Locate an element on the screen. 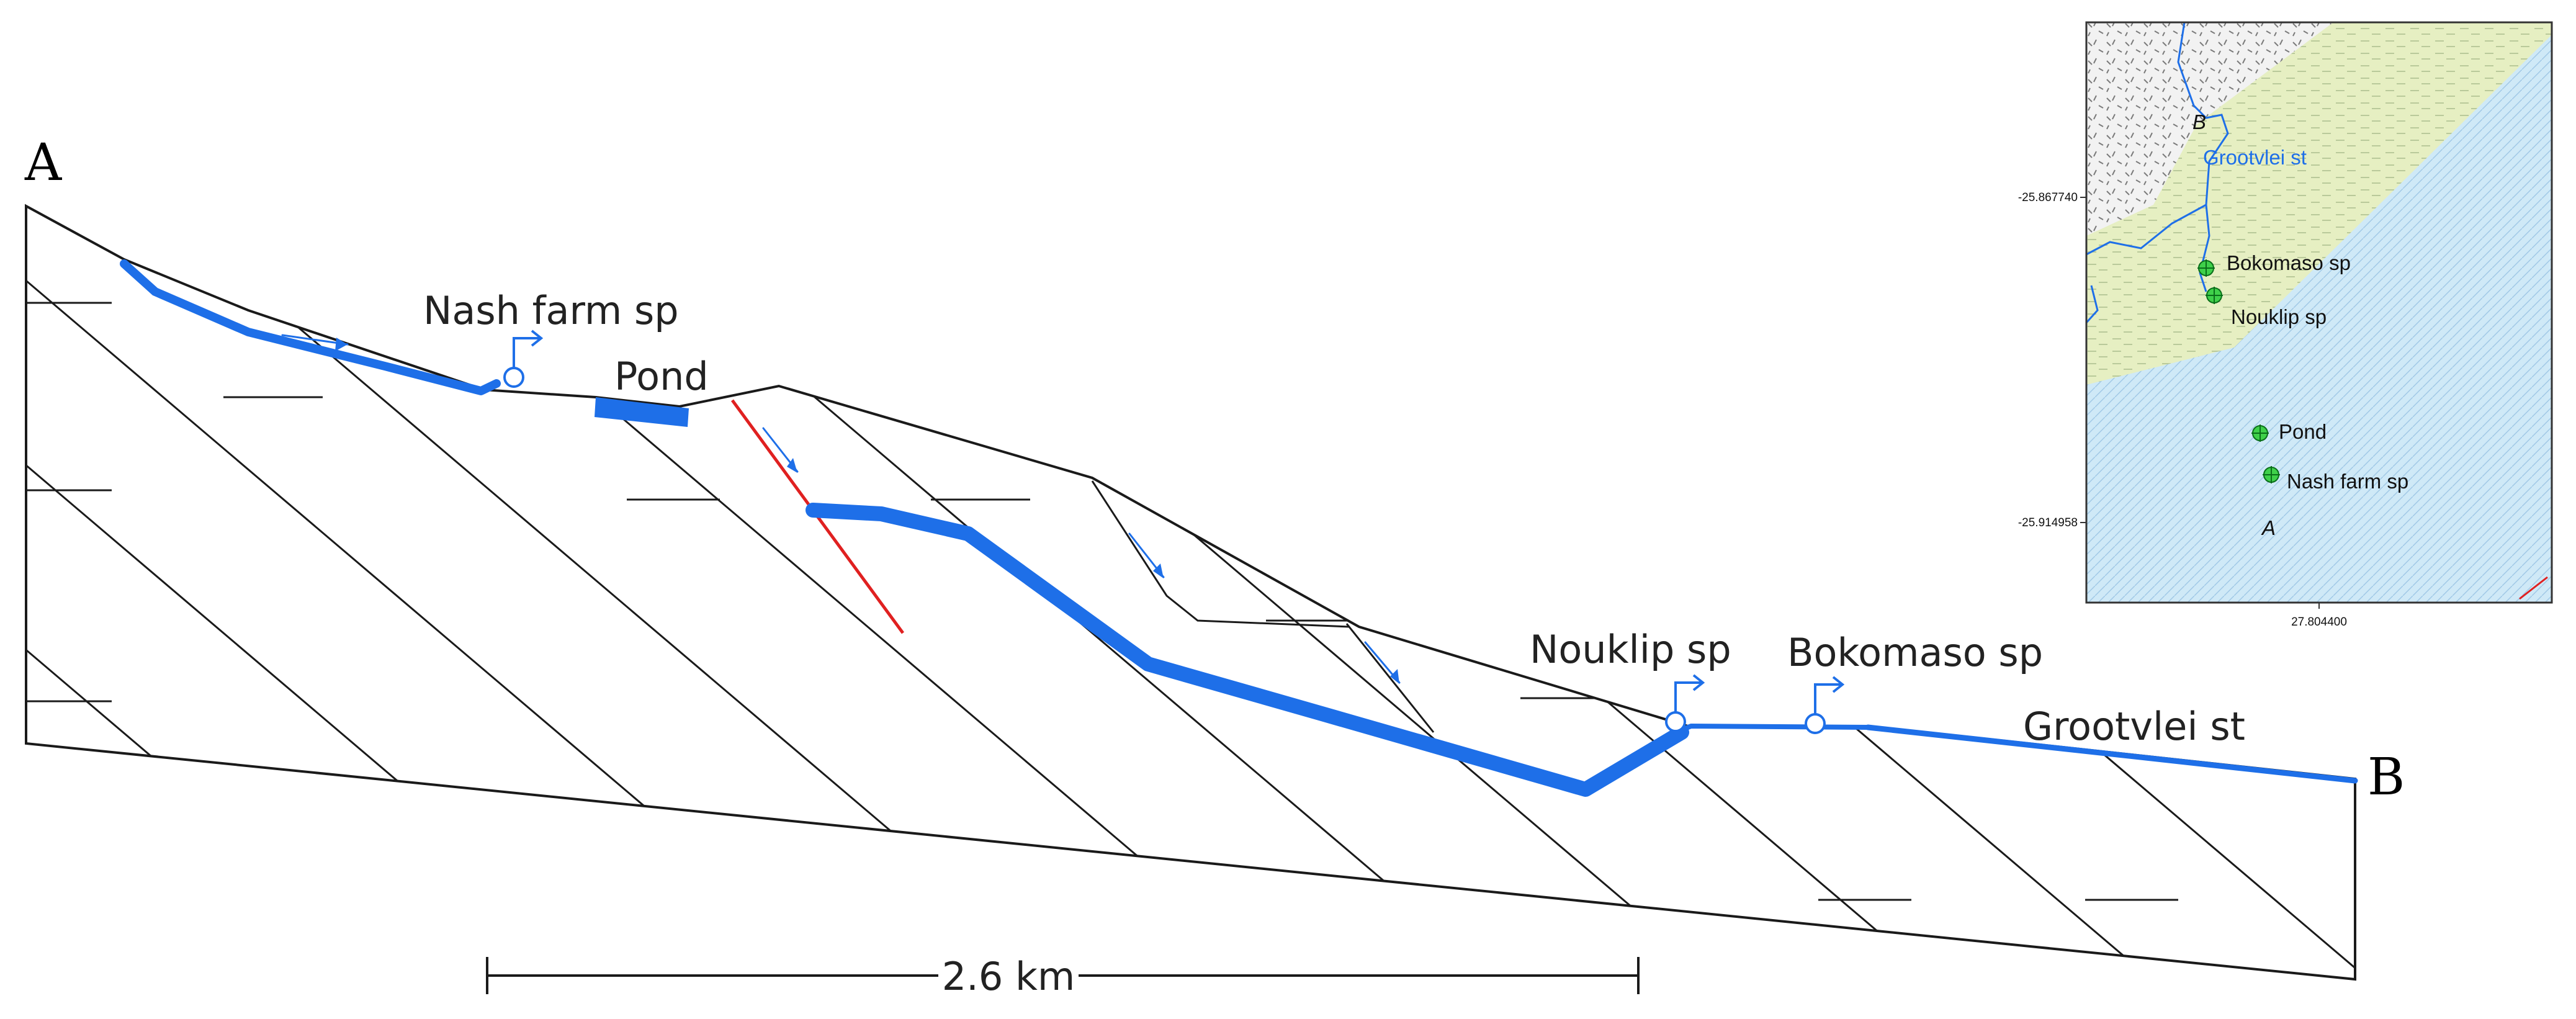  map-a-label: A is located at coordinates (2268, 527).